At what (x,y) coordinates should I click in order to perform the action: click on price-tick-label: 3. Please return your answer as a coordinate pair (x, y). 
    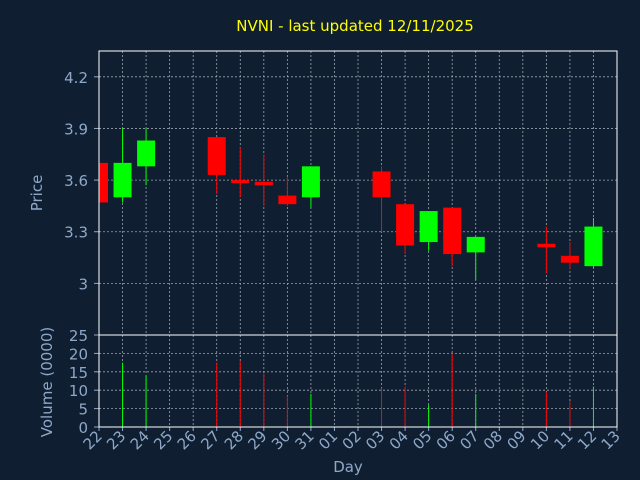
    Looking at the image, I should click on (83, 284).